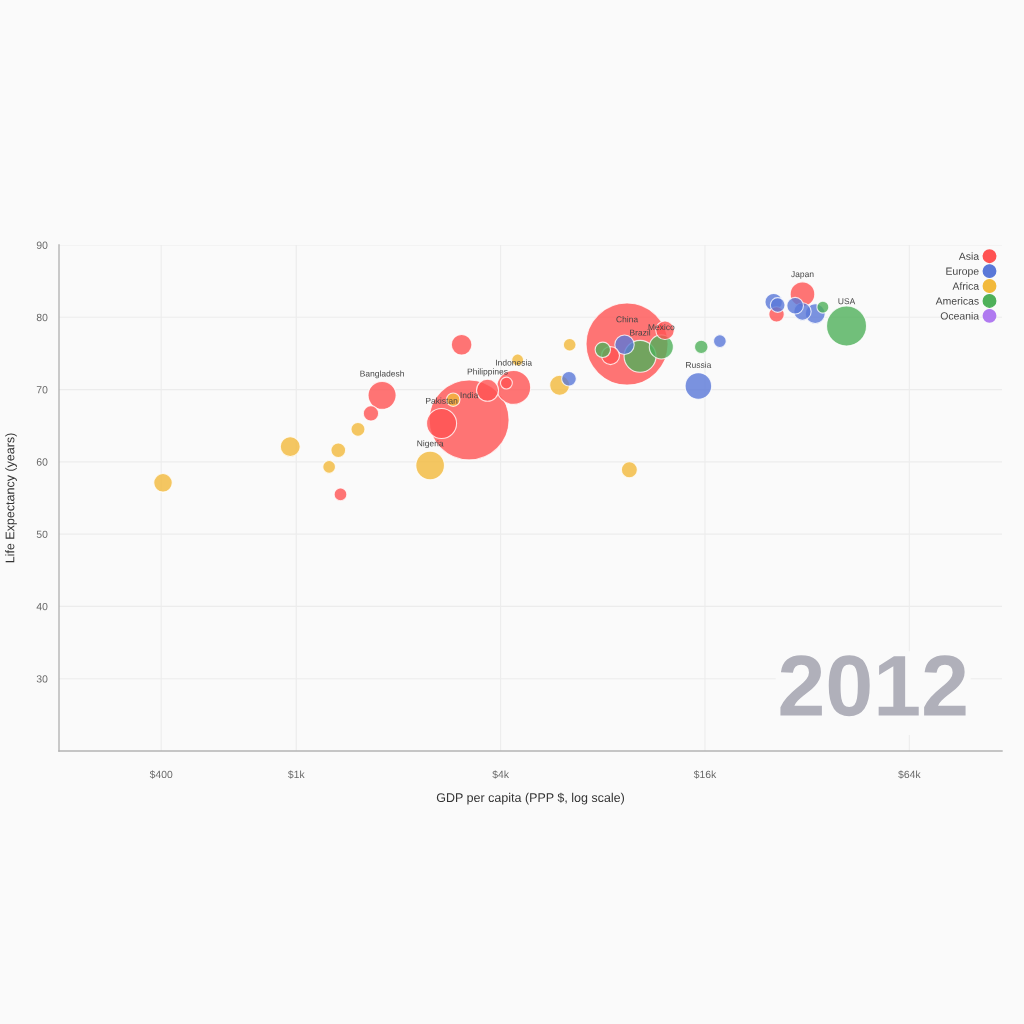 This screenshot has width=1024, height=1024. Describe the element at coordinates (42, 606) in the screenshot. I see `y-tick-label: 40` at that location.